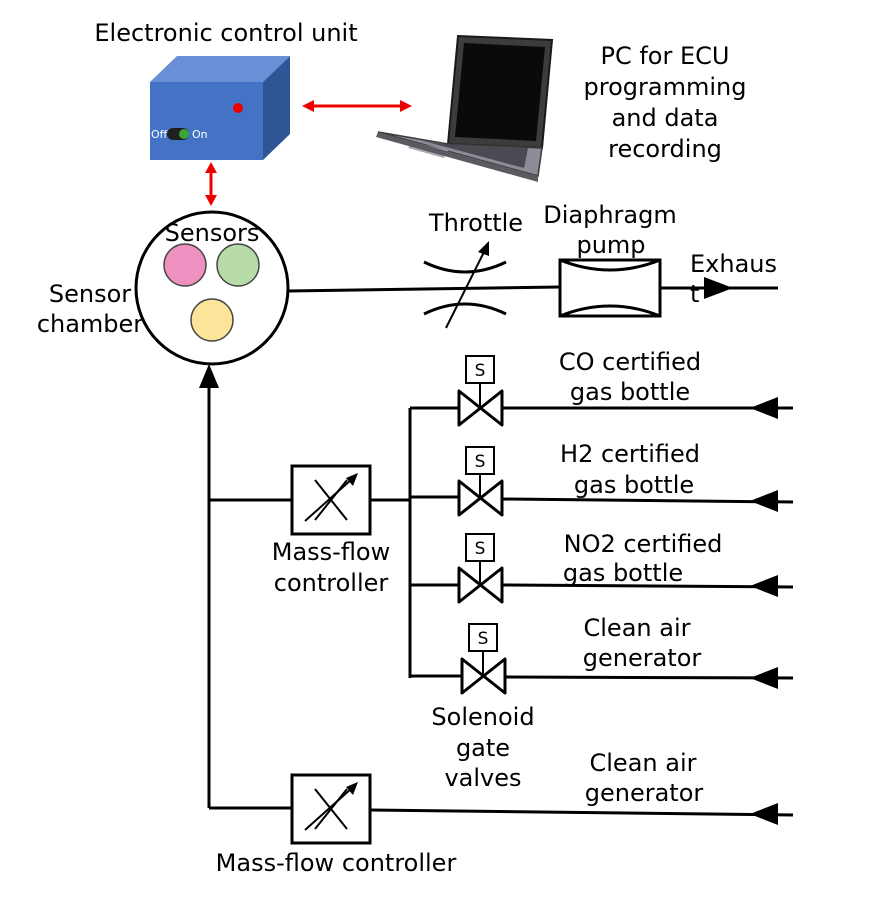 Image resolution: width=869 pixels, height=898 pixels. Describe the element at coordinates (630, 454) in the screenshot. I see `h2-bottle-label-line-1: H2 certified` at that location.